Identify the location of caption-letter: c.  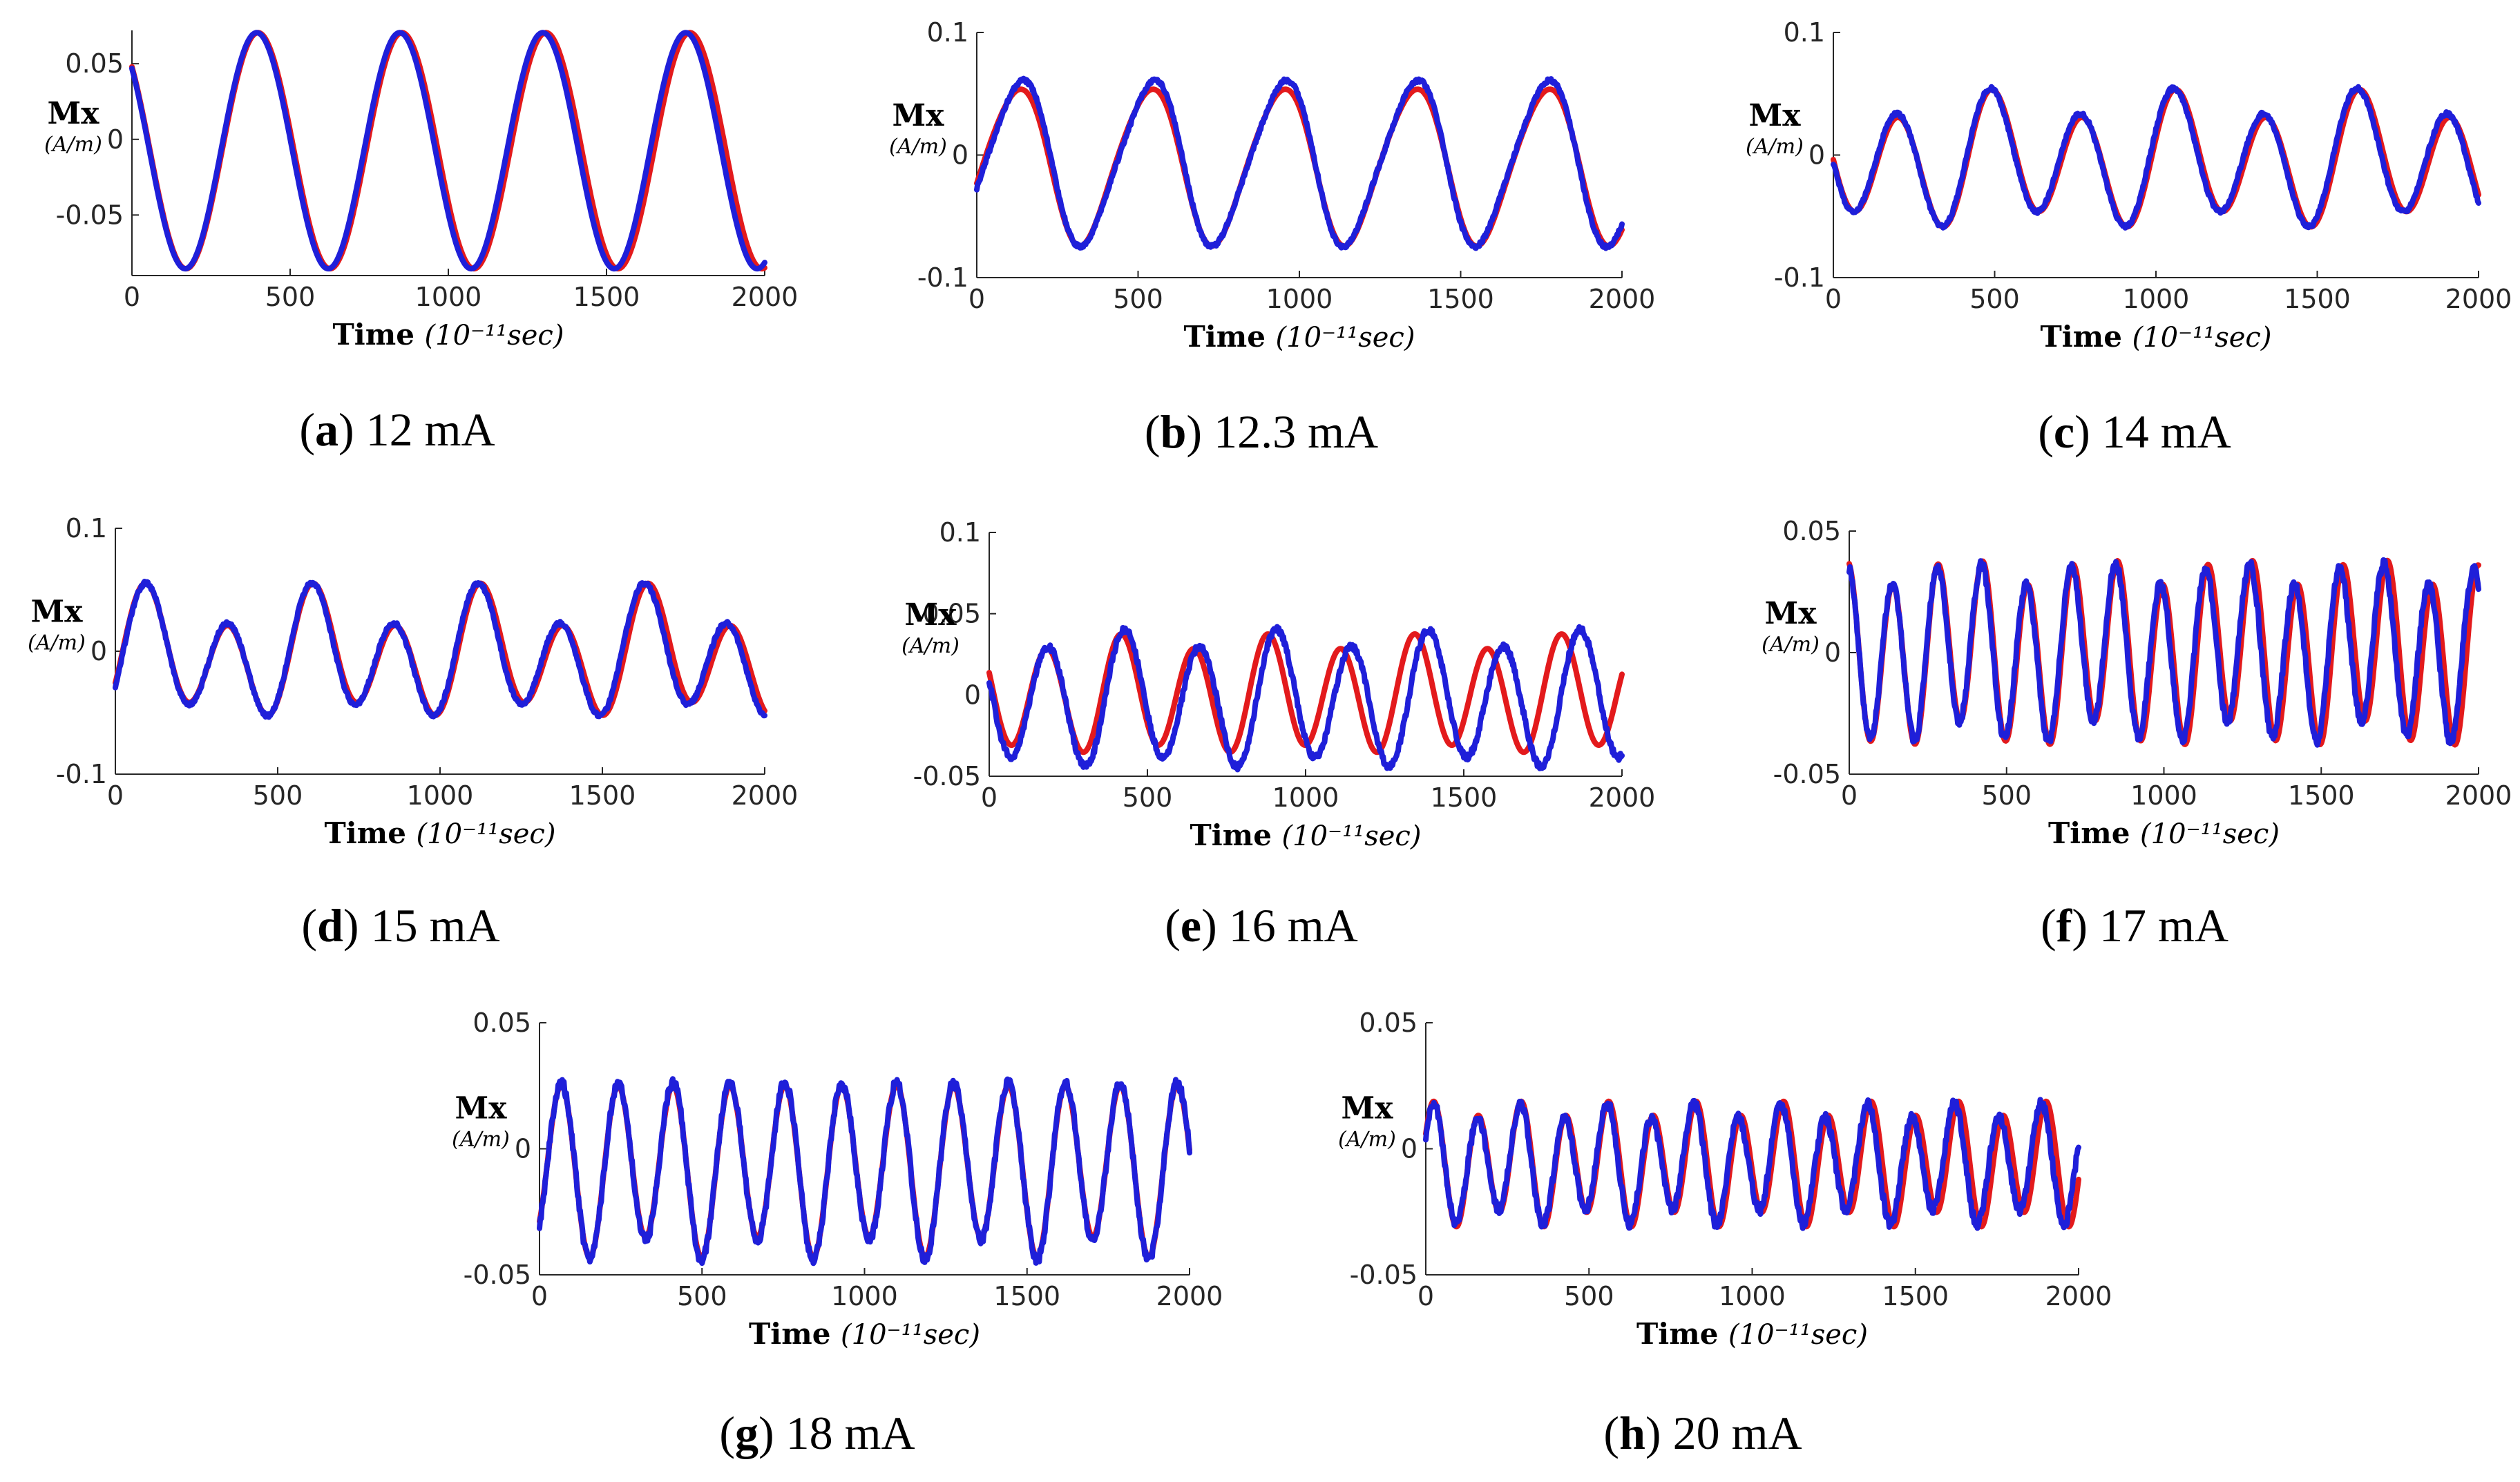
(2064, 431).